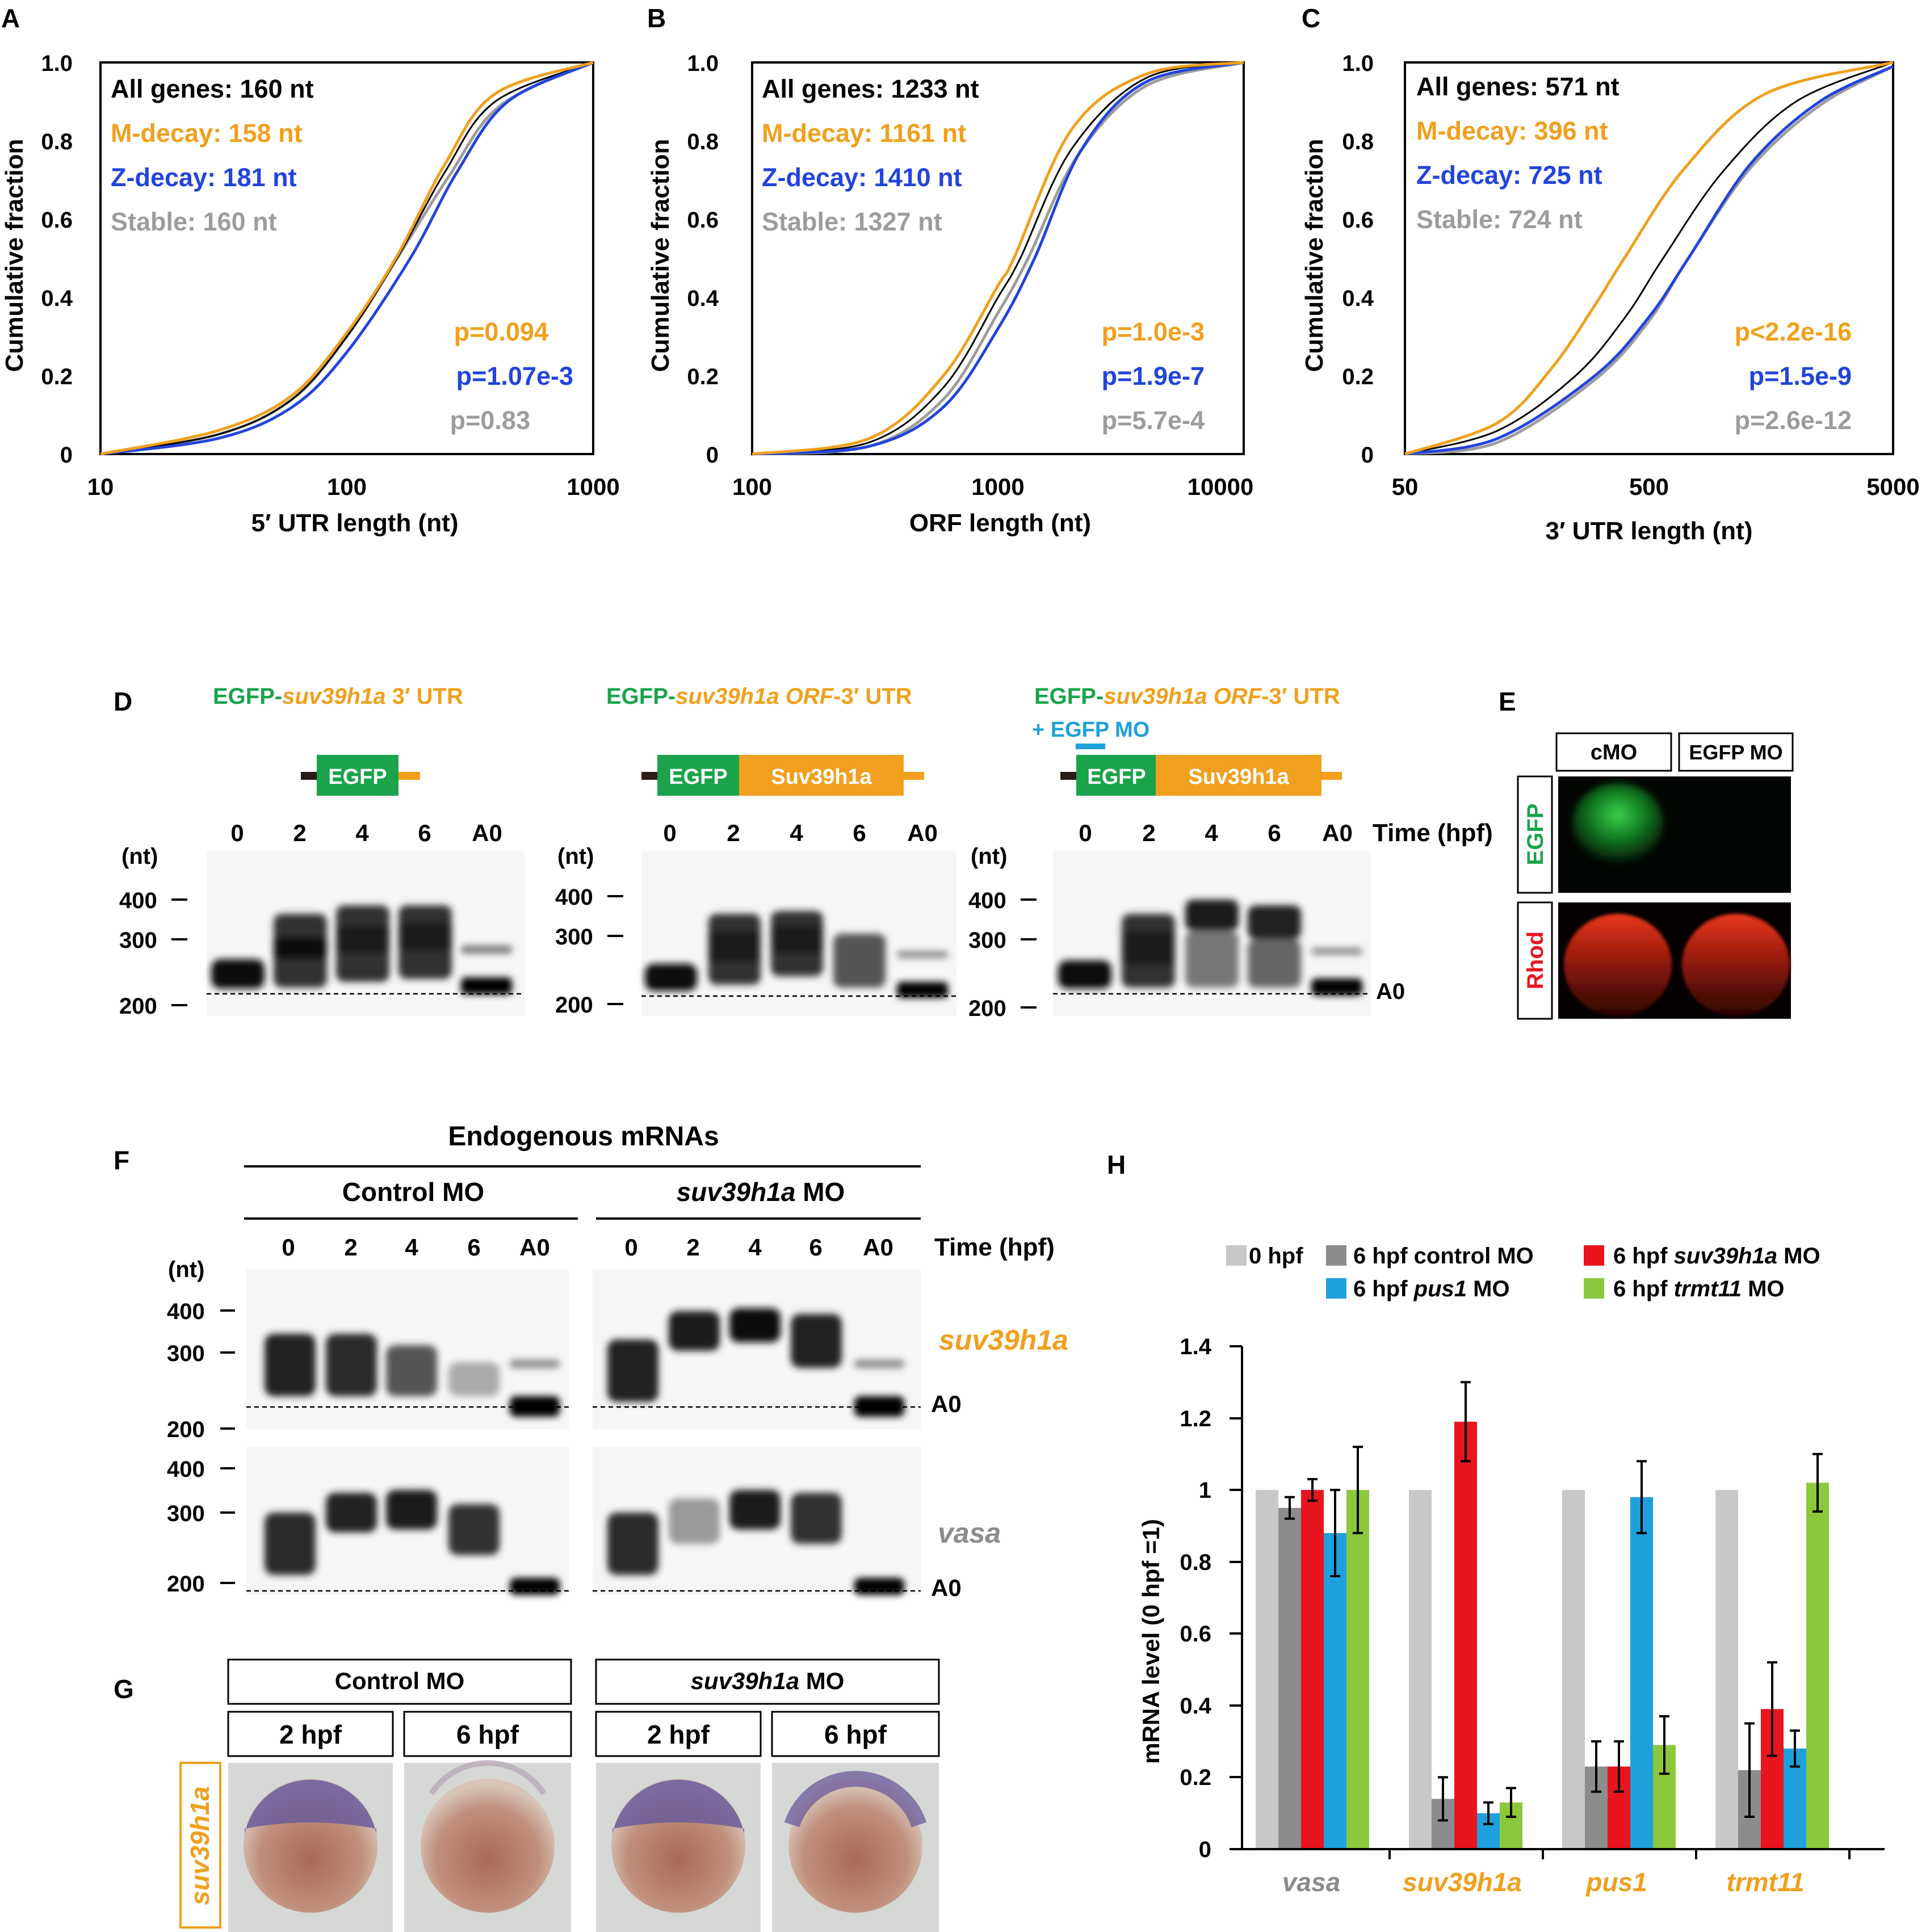  Describe the element at coordinates (969, 1533) in the screenshot. I see `gene-label-vasa: vasa` at that location.